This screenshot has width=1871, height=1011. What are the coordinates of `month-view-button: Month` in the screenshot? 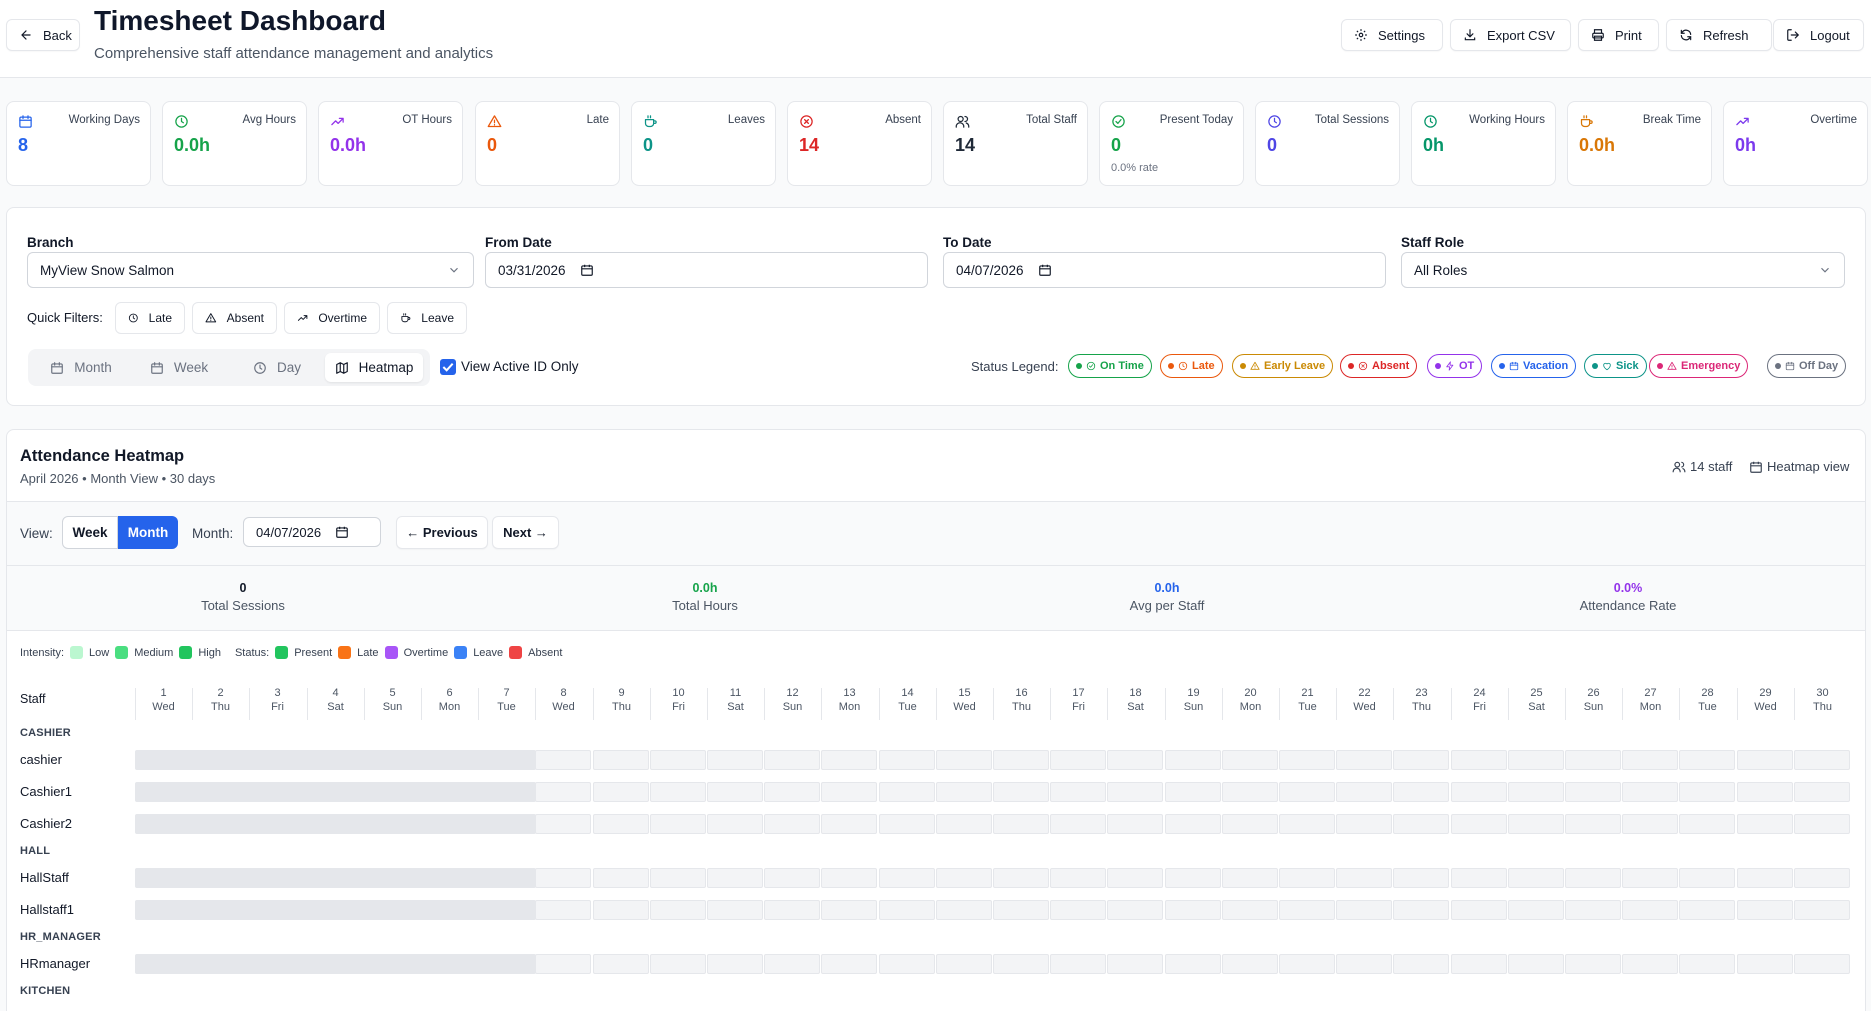 It's located at (148, 532).